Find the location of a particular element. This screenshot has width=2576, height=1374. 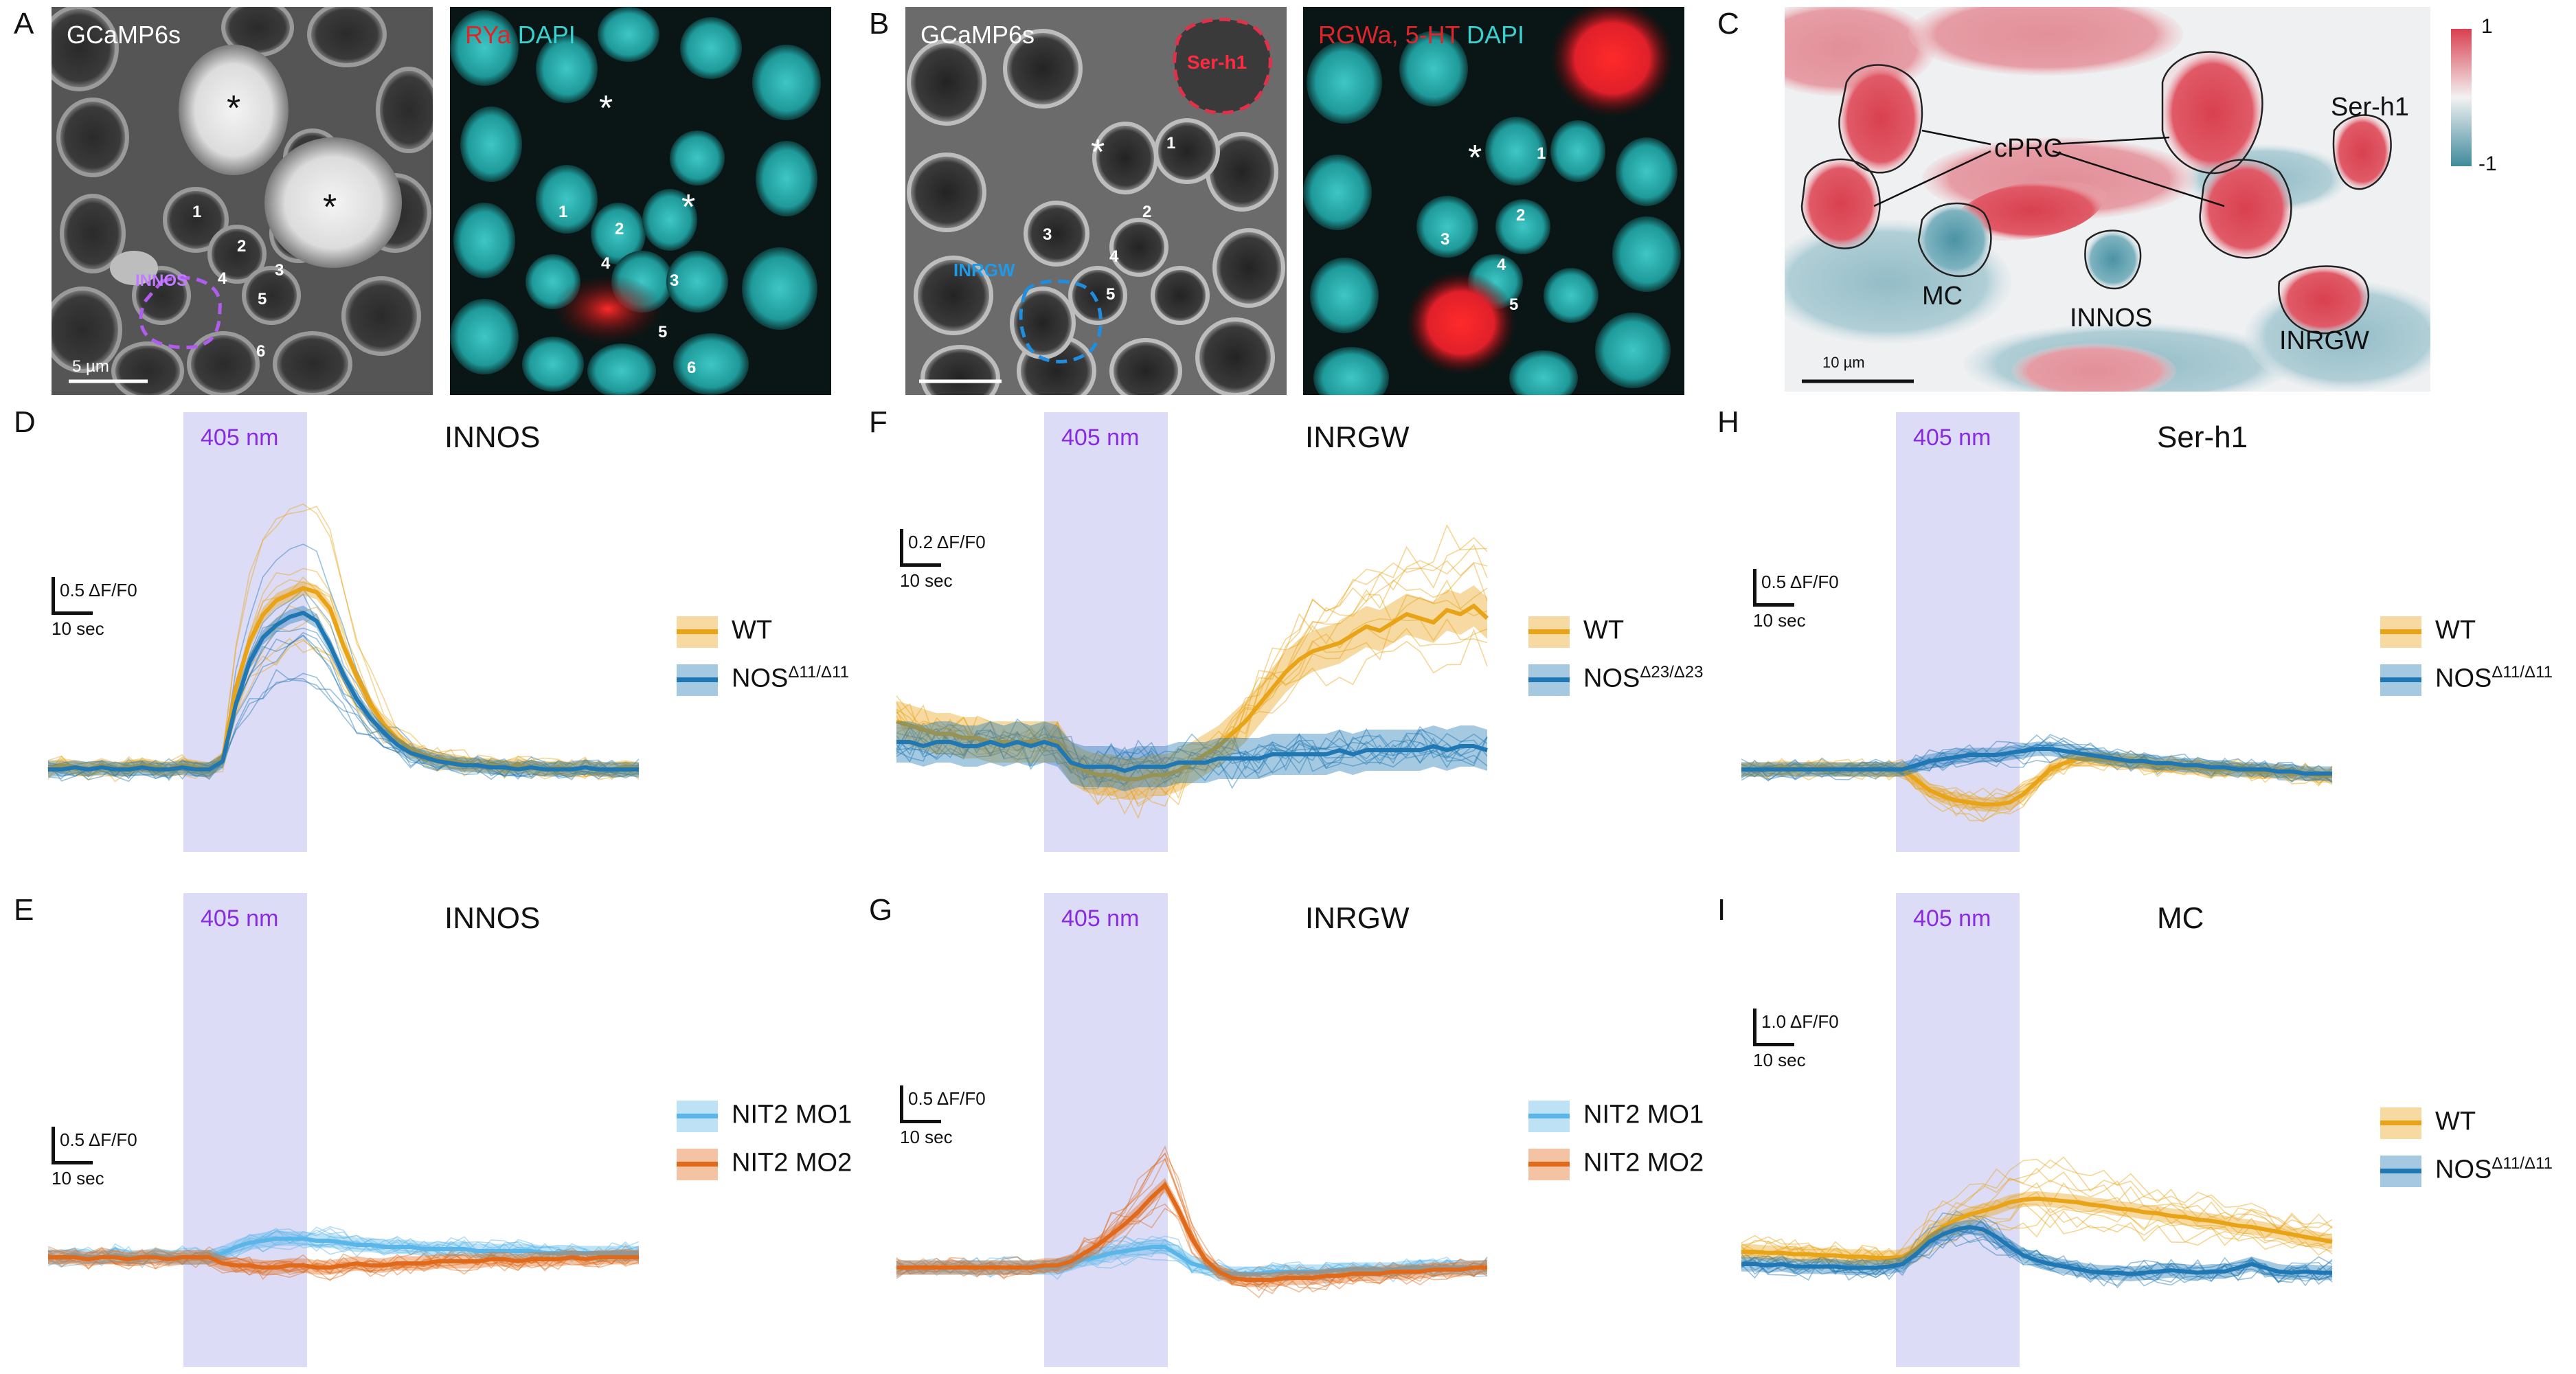

innos-roi-label: INNOS is located at coordinates (161, 280).